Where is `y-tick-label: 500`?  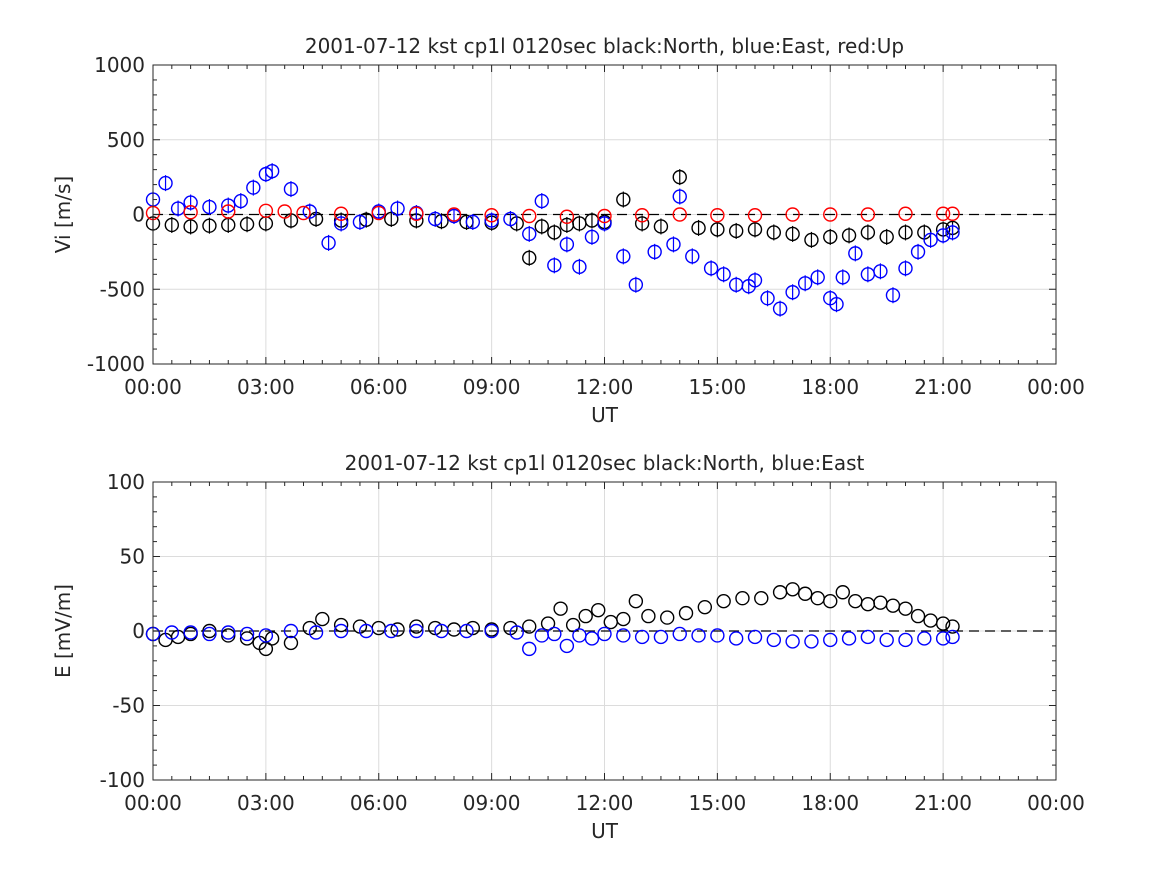
y-tick-label: 500 is located at coordinates (126, 140).